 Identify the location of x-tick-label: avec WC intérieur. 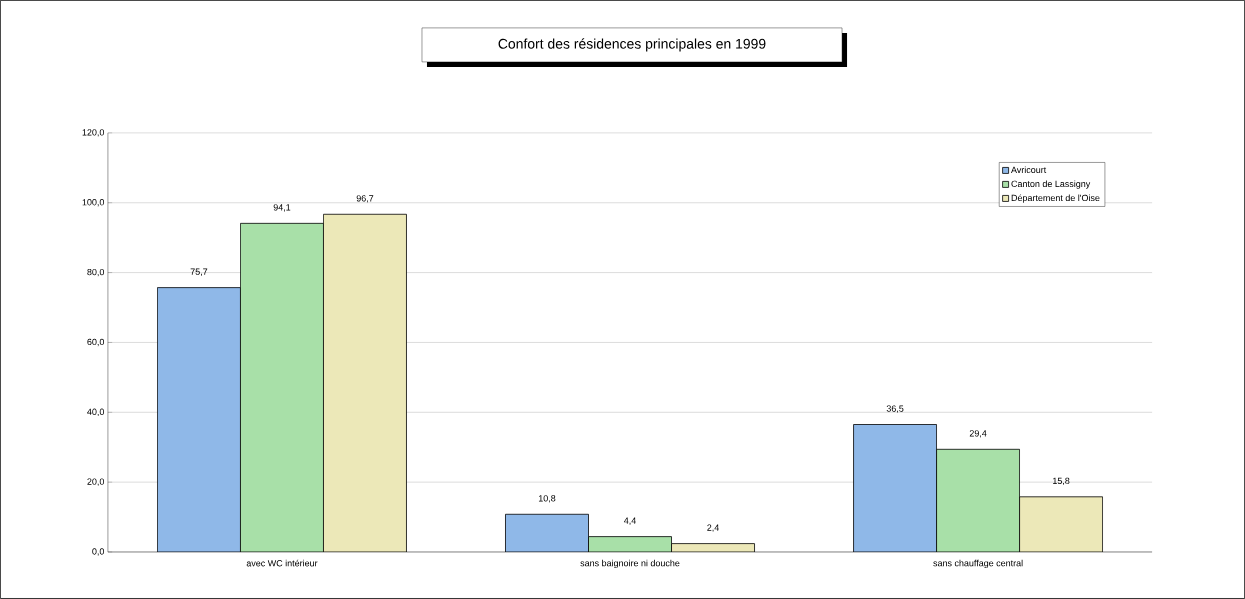
(282, 563).